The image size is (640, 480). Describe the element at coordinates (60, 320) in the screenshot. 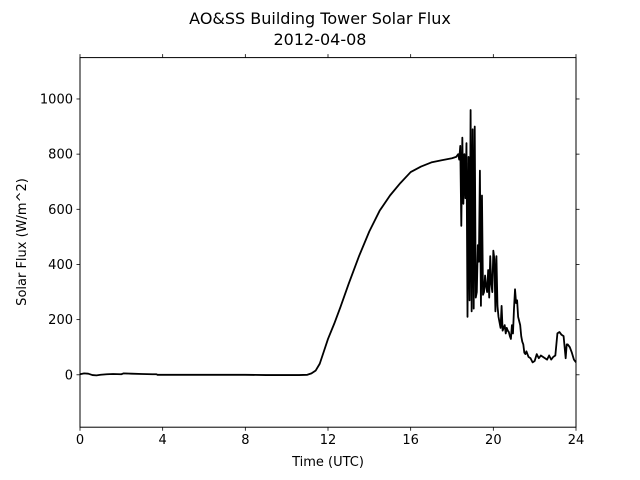

I see `y-tick-label: 200` at that location.